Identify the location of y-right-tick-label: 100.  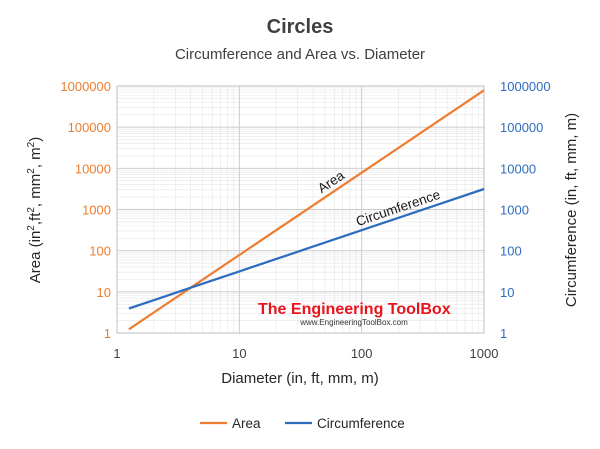
(511, 251).